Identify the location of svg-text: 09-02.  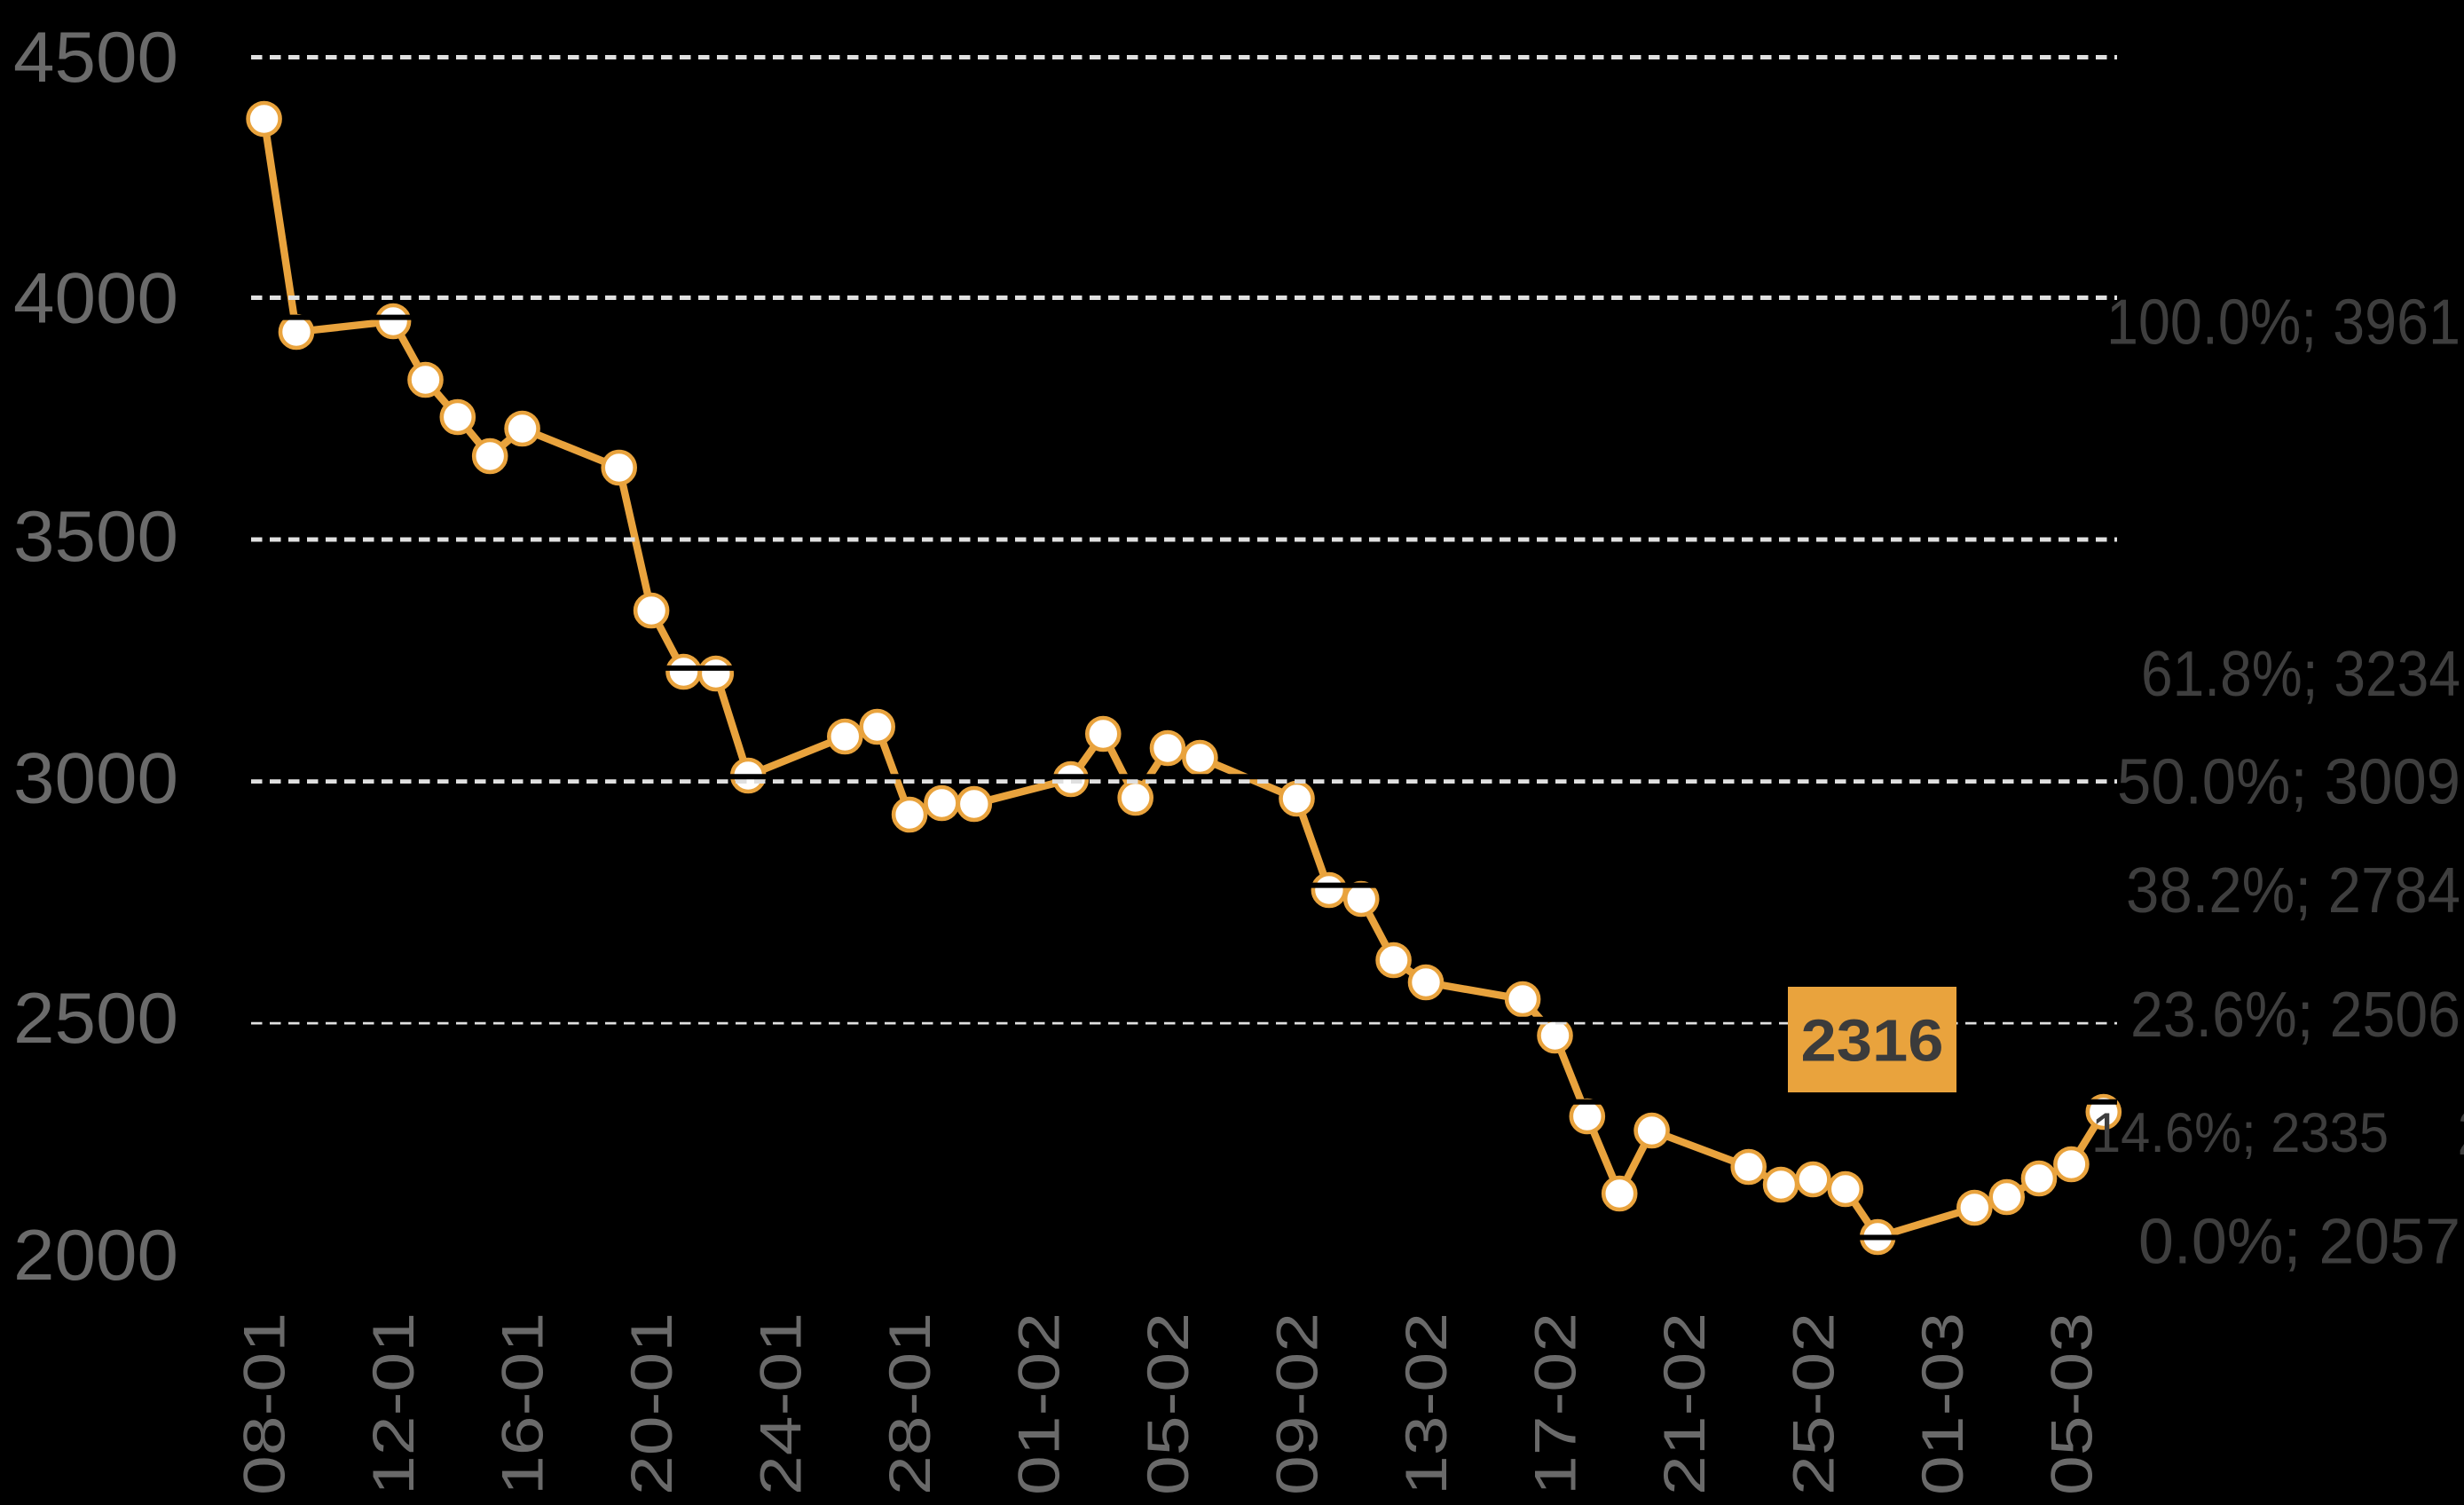
(1297, 1403).